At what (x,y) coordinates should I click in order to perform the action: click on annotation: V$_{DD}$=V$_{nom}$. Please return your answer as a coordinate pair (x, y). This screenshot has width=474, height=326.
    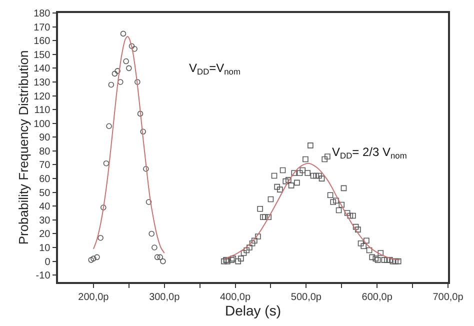
    Looking at the image, I should click on (214, 69).